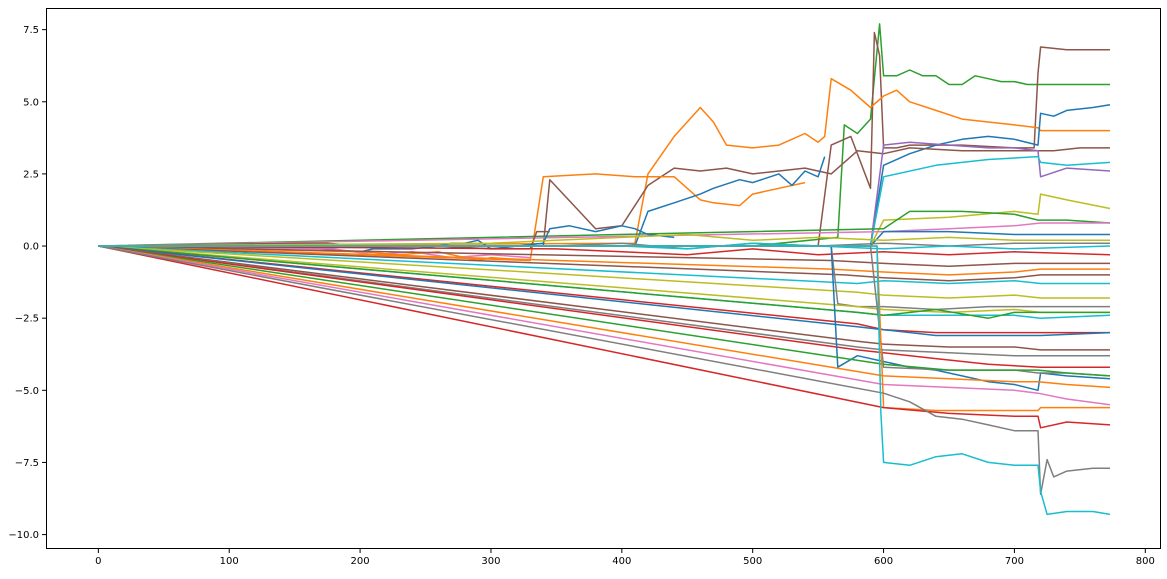 Image resolution: width=1167 pixels, height=579 pixels. Describe the element at coordinates (1145, 561) in the screenshot. I see `x-tick-label: 800` at that location.